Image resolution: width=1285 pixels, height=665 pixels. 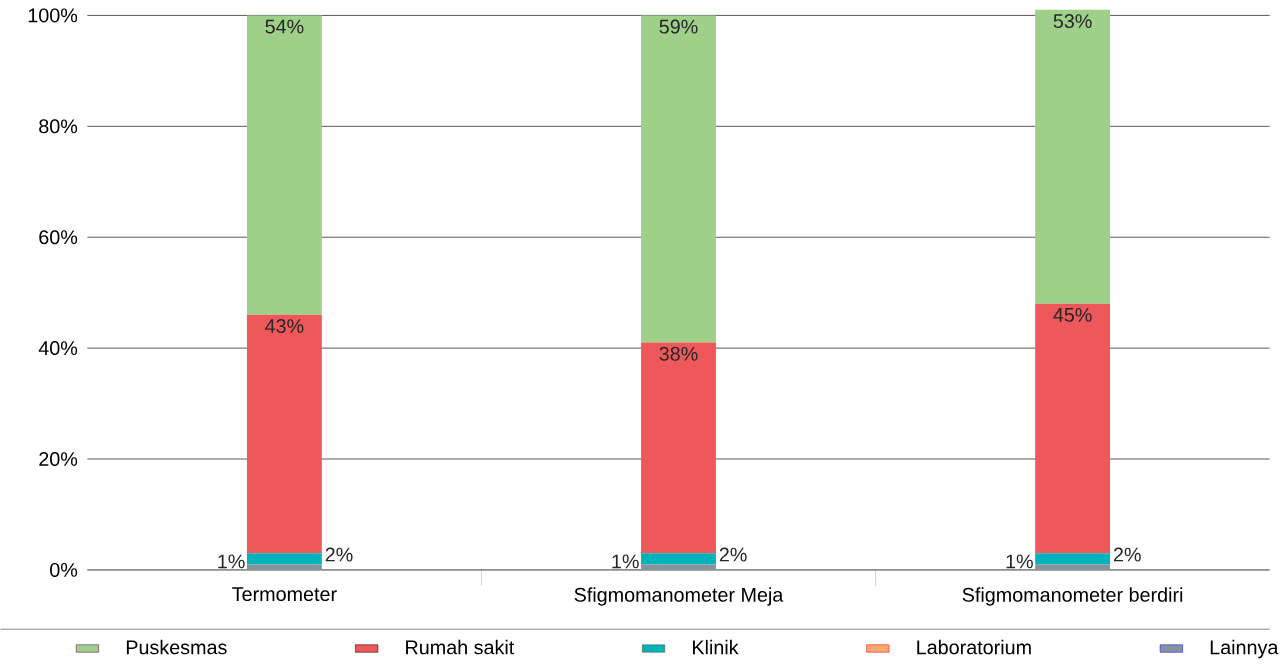 What do you see at coordinates (53, 15) in the screenshot?
I see `y-tick-label: 100%` at bounding box center [53, 15].